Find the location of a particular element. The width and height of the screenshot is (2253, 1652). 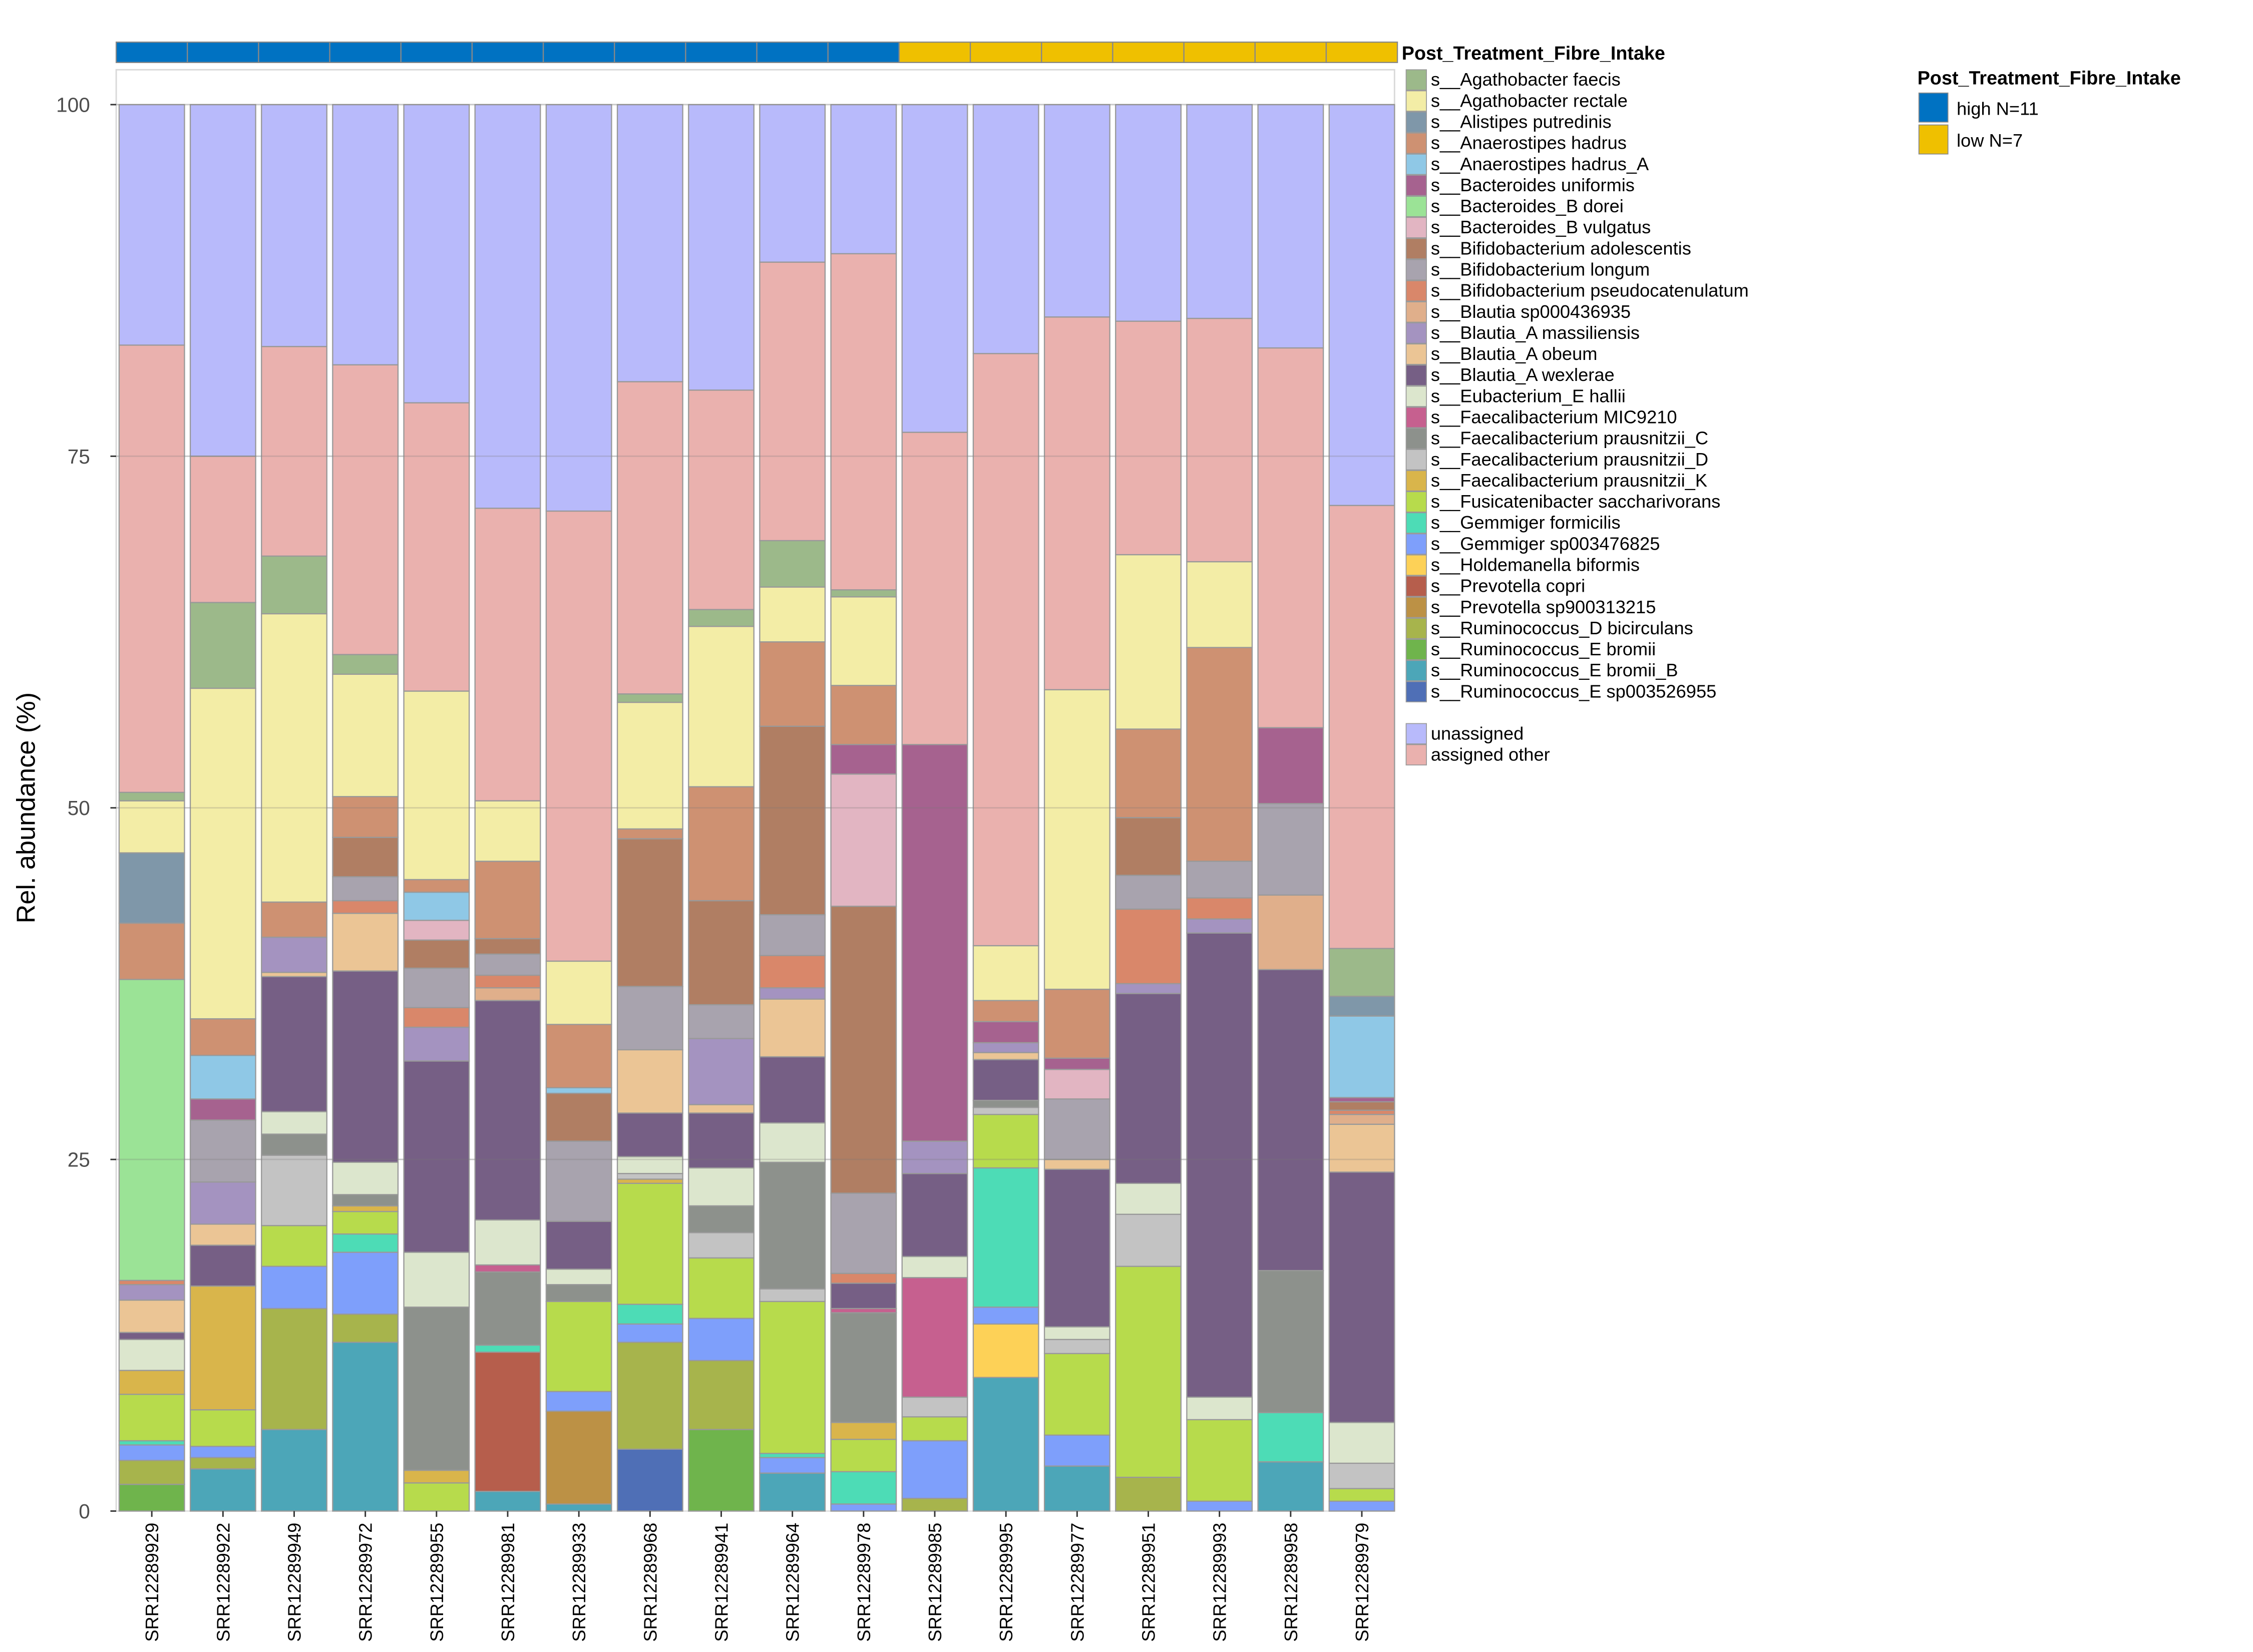

bar-SRR12289958 is located at coordinates (1291, 808).